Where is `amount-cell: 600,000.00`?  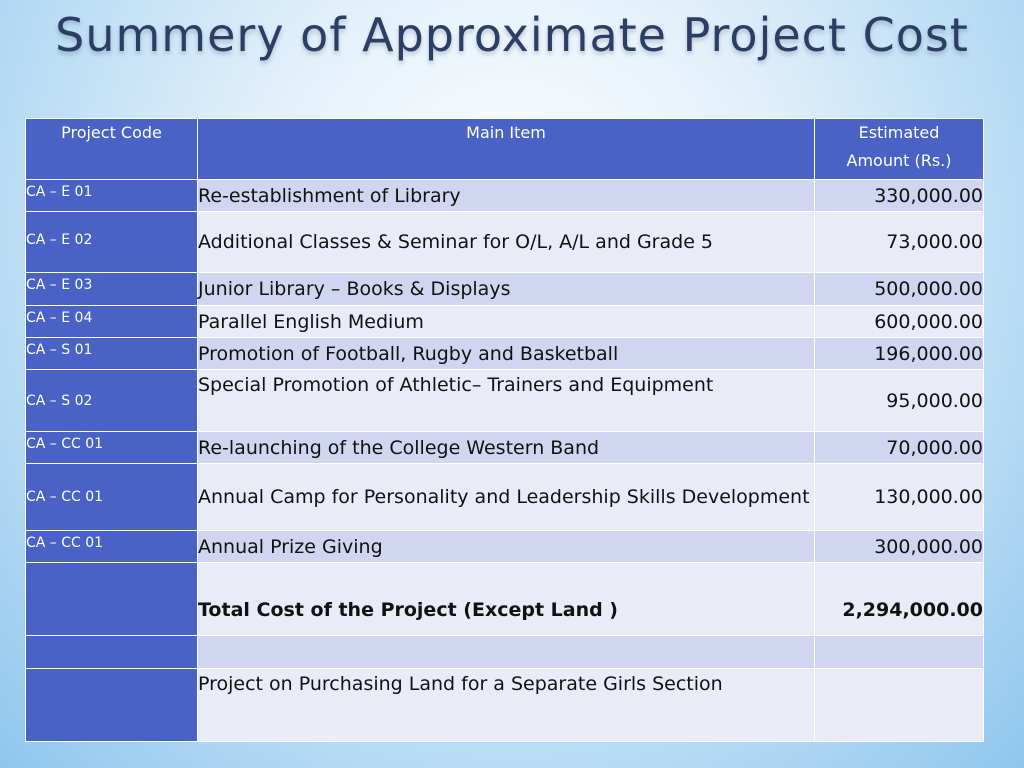
amount-cell: 600,000.00 is located at coordinates (899, 321).